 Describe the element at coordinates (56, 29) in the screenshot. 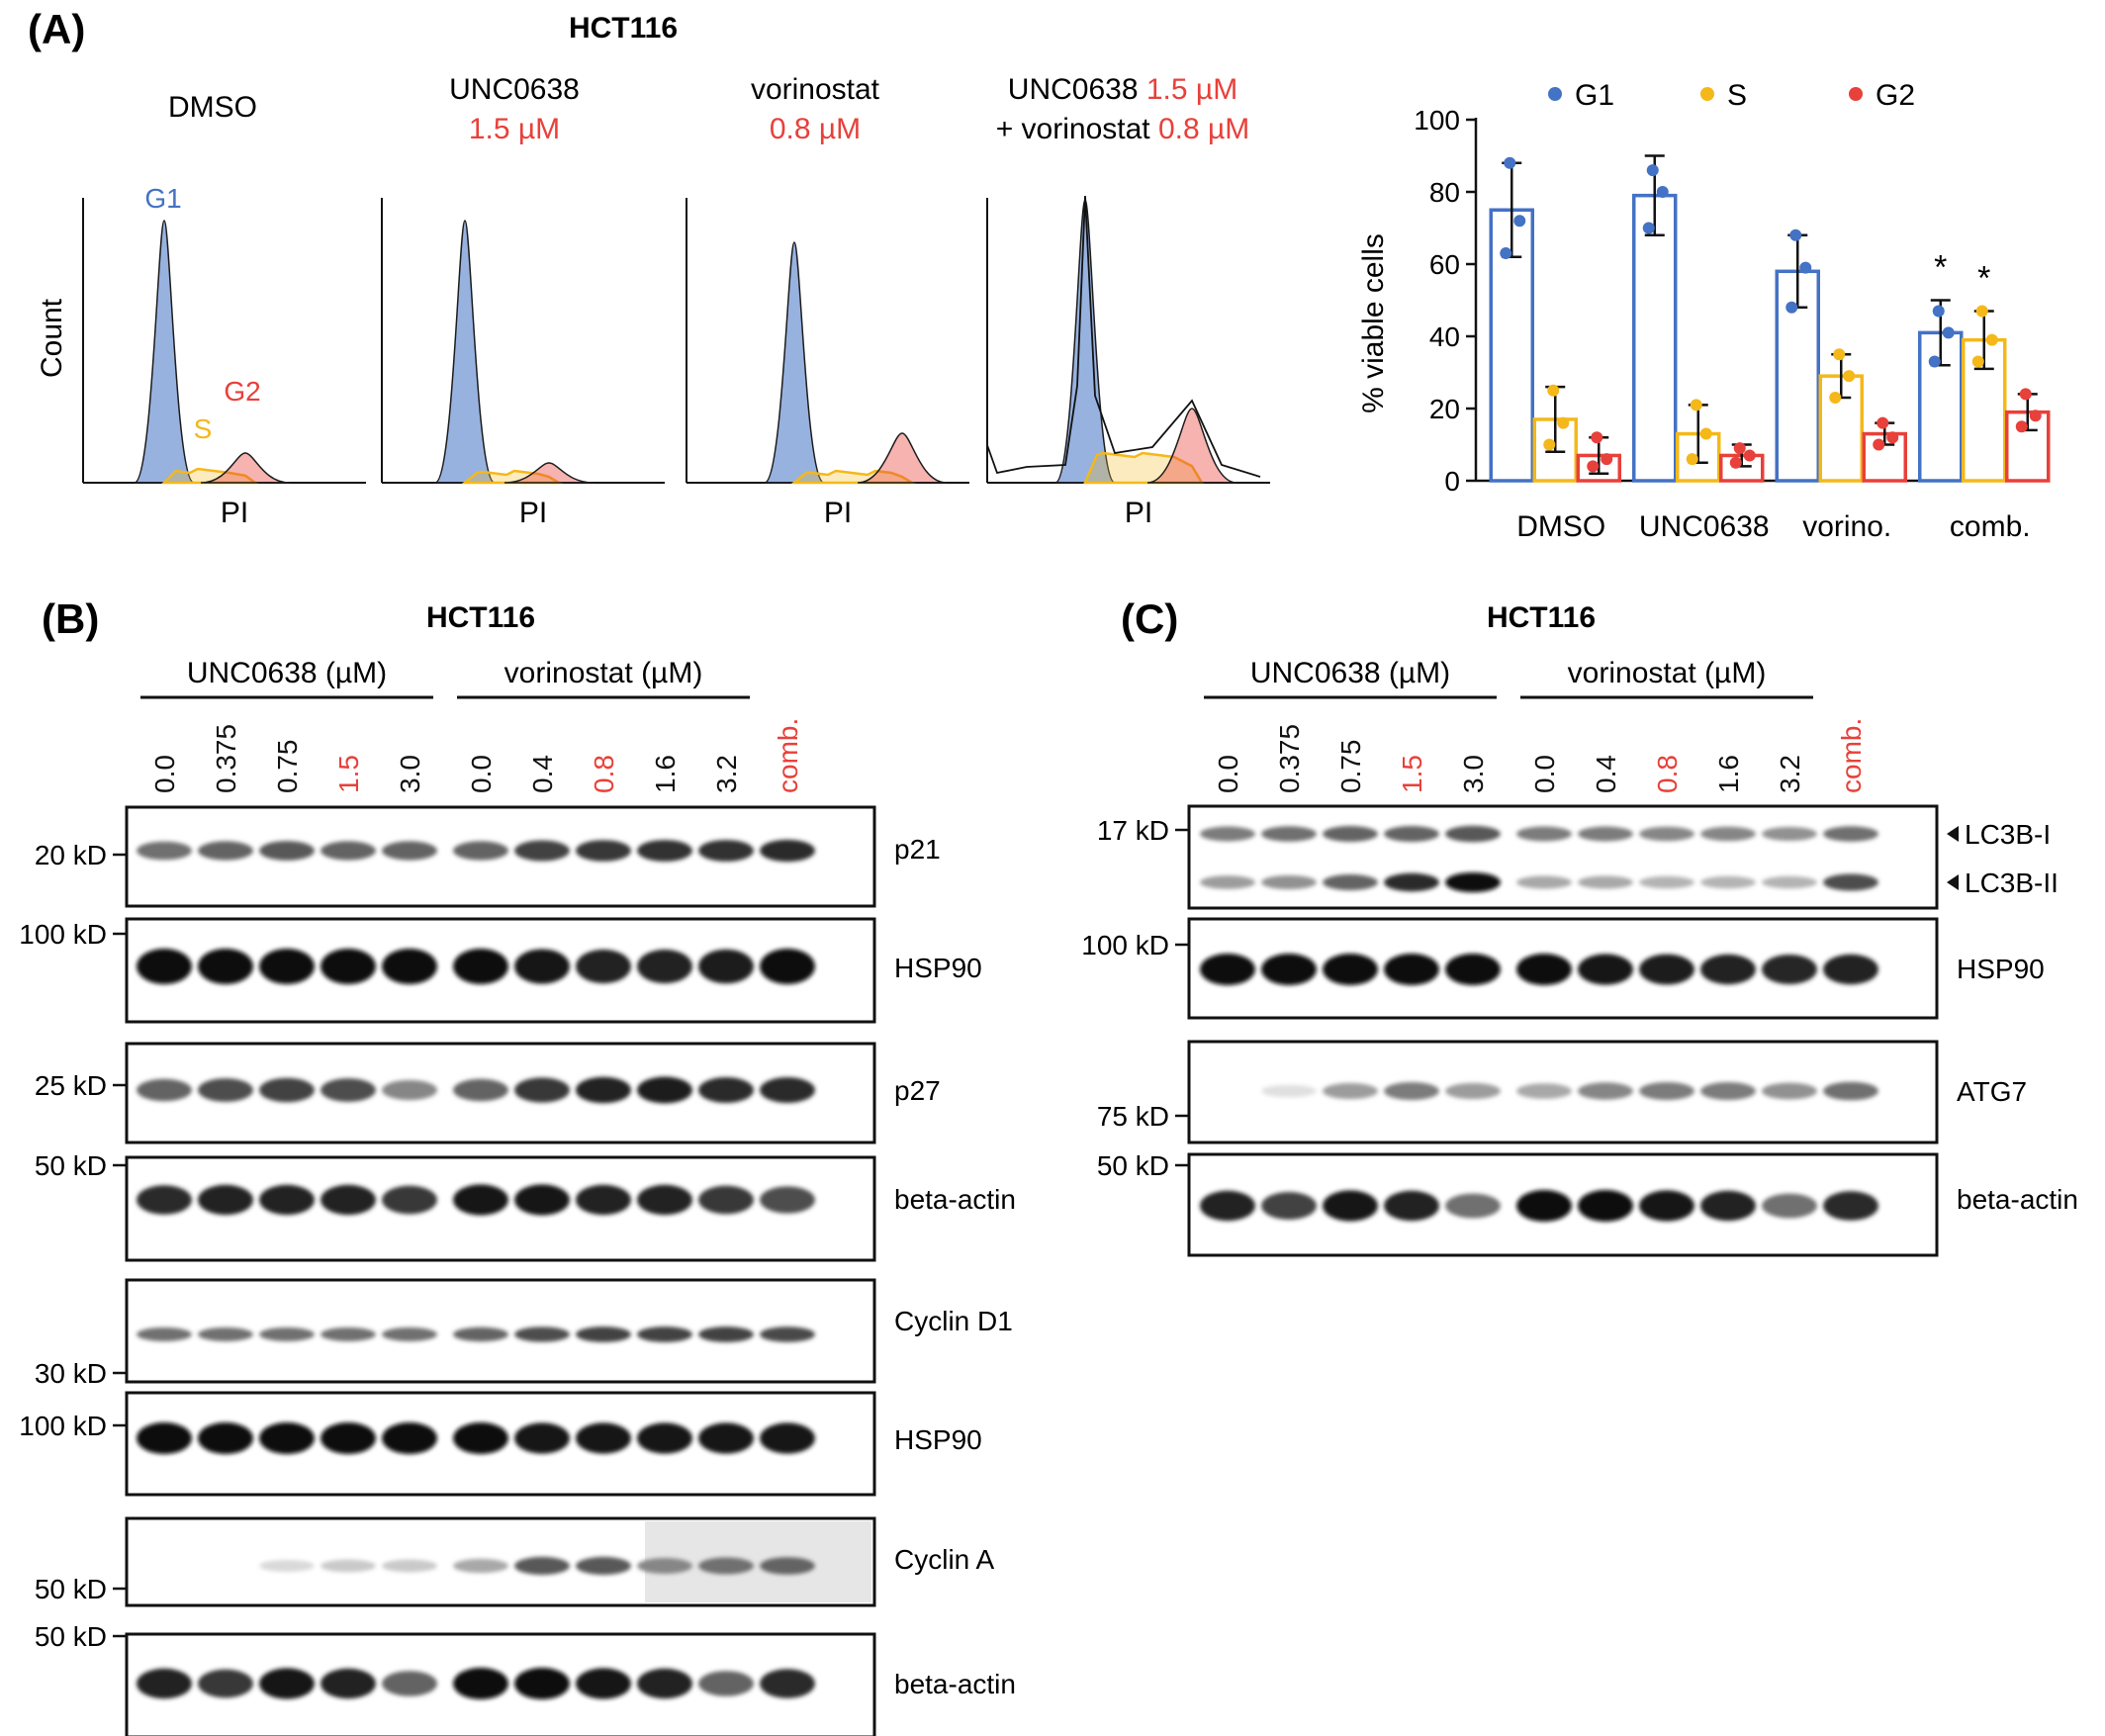

I see `panel-a-label: (A)` at that location.